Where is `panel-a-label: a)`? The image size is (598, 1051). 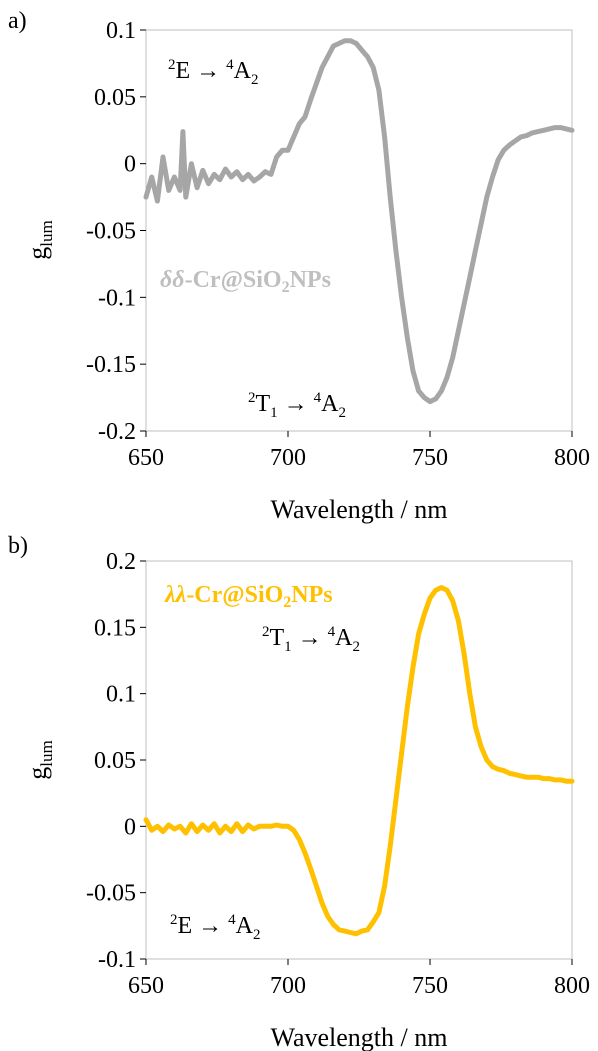
panel-a-label: a) is located at coordinates (17, 21).